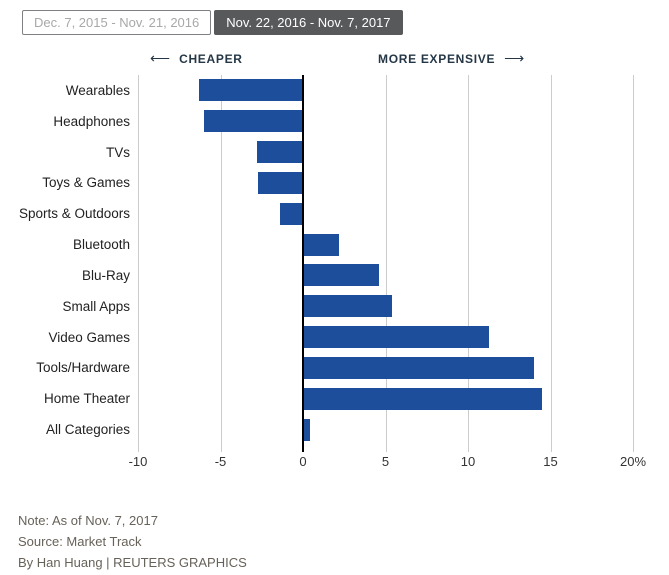 This screenshot has height=575, width=669. What do you see at coordinates (117, 152) in the screenshot?
I see `category-label-tvs: TVs` at bounding box center [117, 152].